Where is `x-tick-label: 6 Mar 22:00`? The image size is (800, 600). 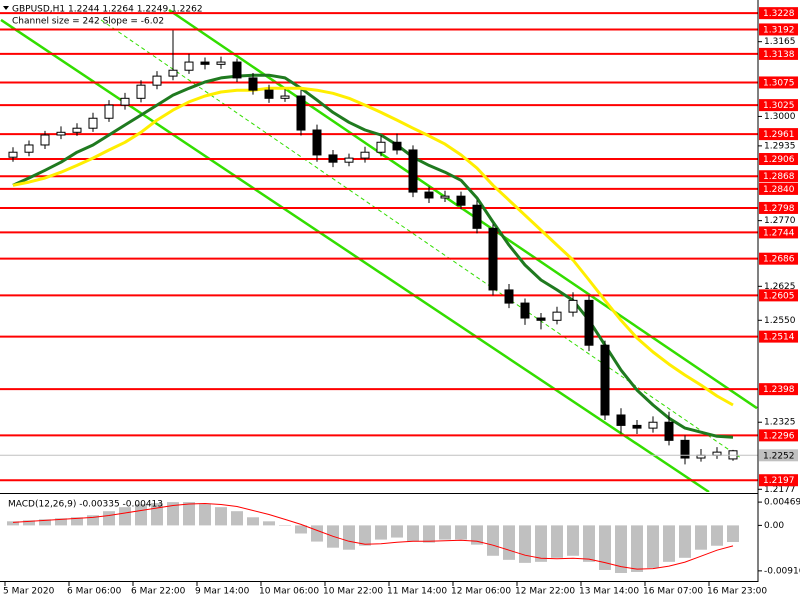
x-tick-label: 6 Mar 22:00 is located at coordinates (158, 592).